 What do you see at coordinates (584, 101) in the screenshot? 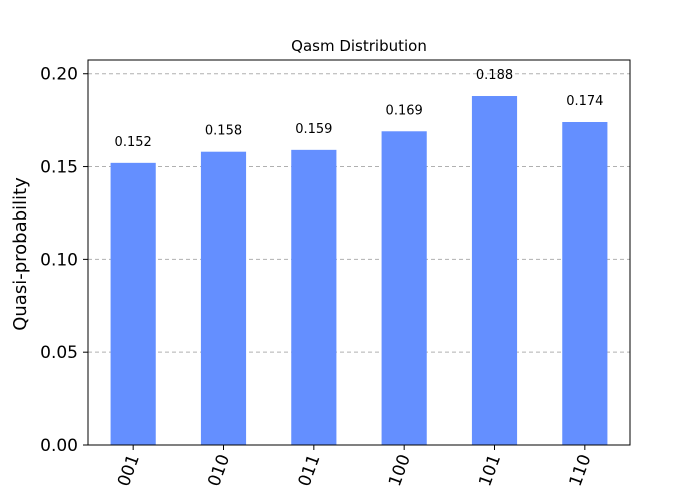
I see `data-label-110: 0.174` at bounding box center [584, 101].